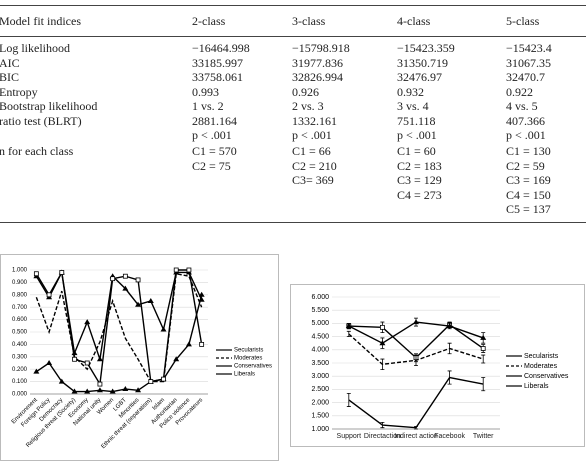  What do you see at coordinates (320, 363) in the screenshot?
I see `y-tick-label: 3.500` at bounding box center [320, 363].